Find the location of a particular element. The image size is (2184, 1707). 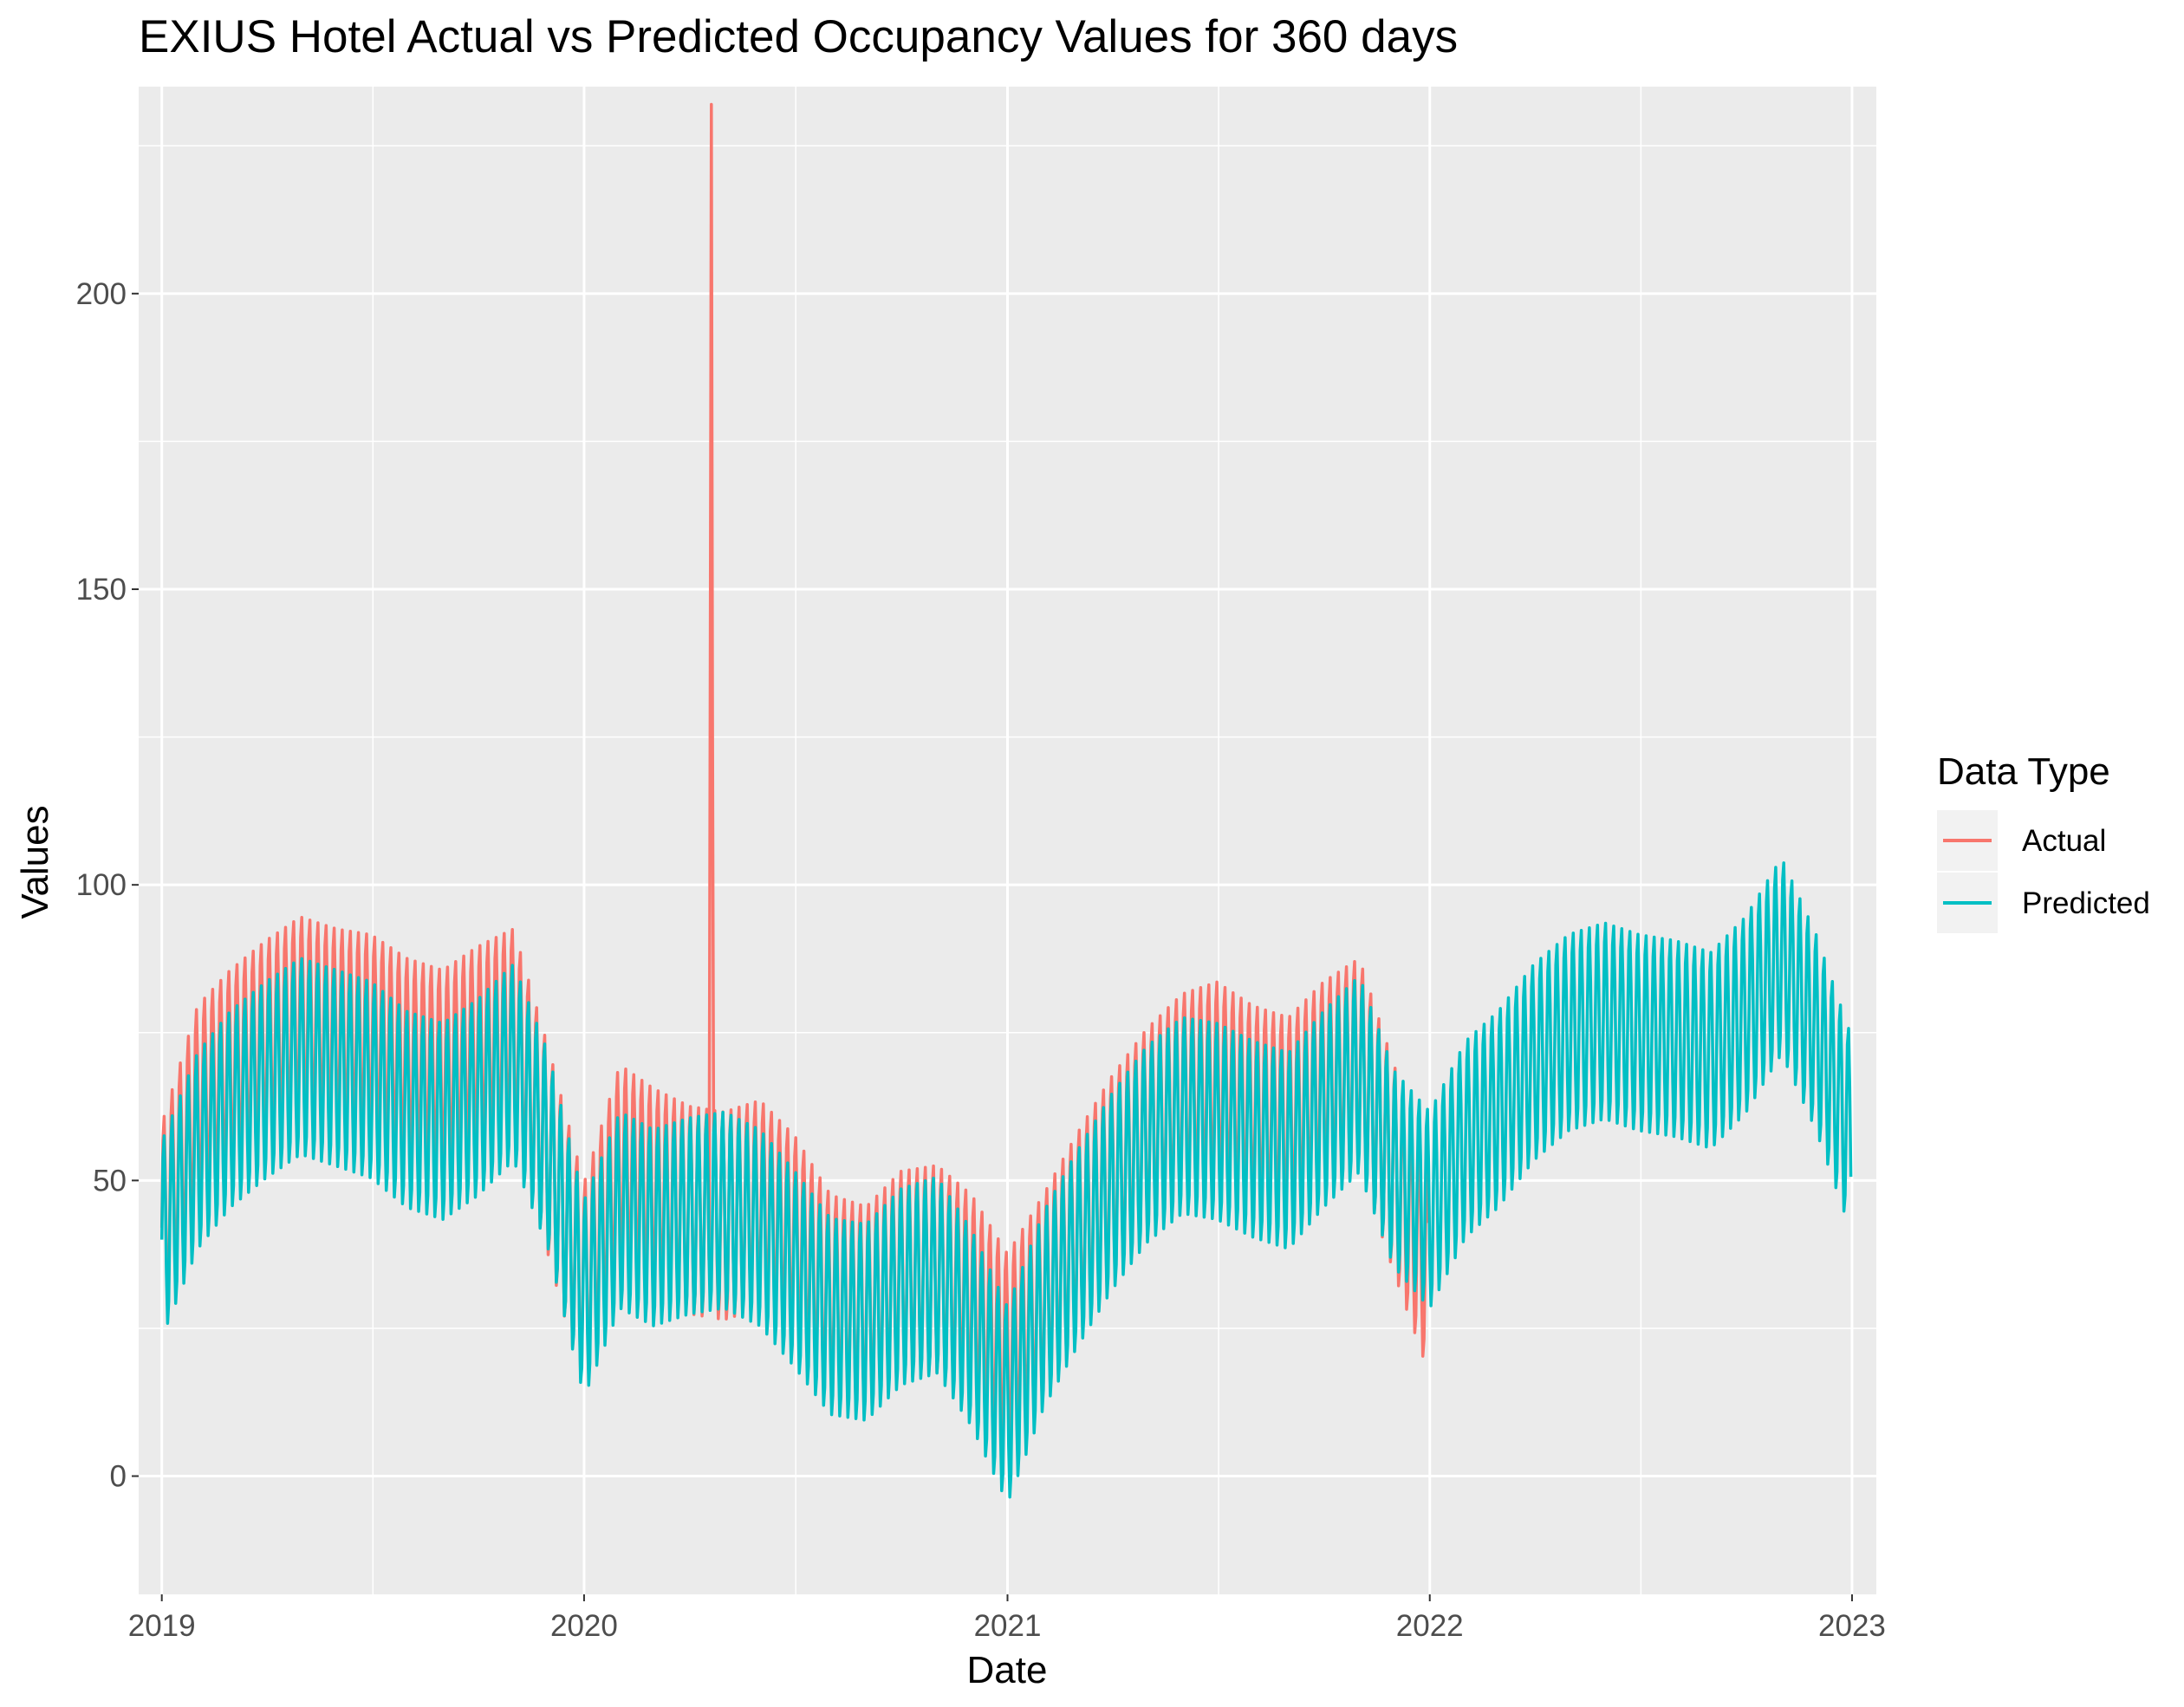

y-tick-label: 100 is located at coordinates (101, 885).